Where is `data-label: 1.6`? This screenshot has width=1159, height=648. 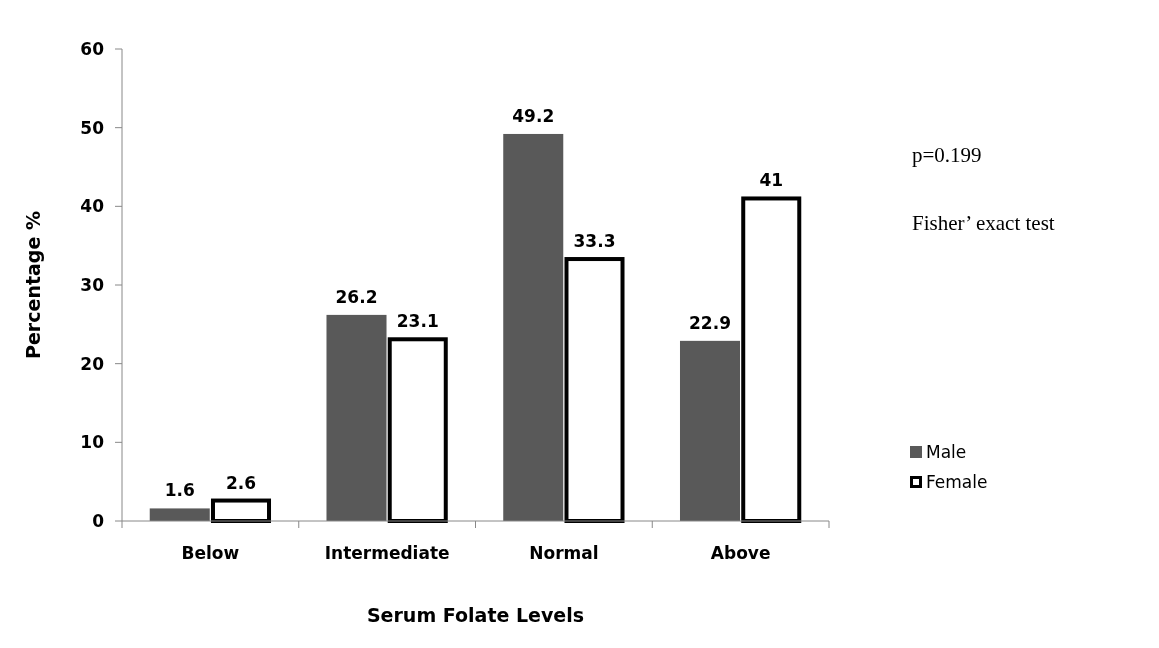 data-label: 1.6 is located at coordinates (179, 490).